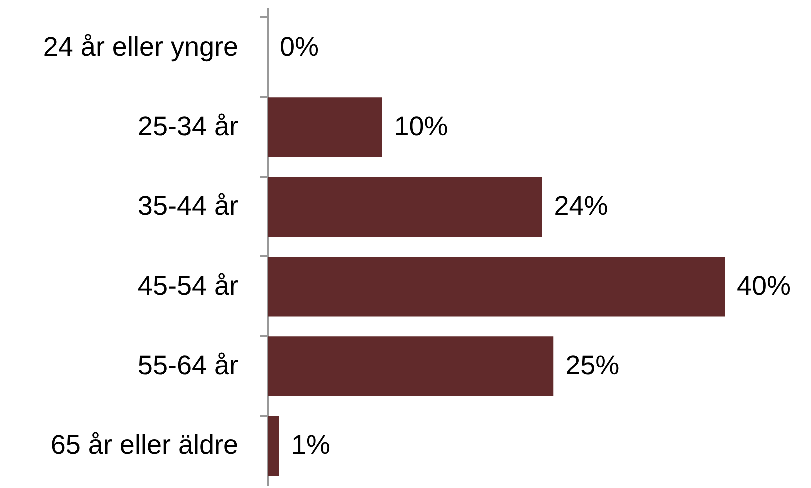  I want to click on y-tick-label: 24 år eller yngre, so click(140, 47).